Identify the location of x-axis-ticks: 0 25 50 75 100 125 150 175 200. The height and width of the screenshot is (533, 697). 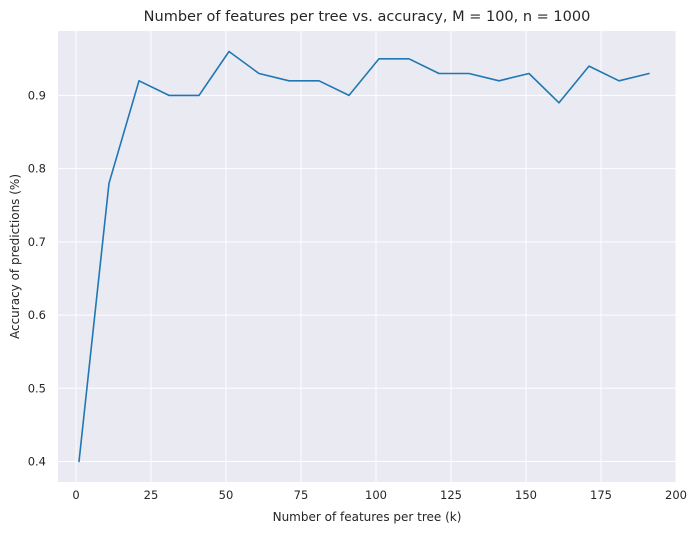
(379, 495).